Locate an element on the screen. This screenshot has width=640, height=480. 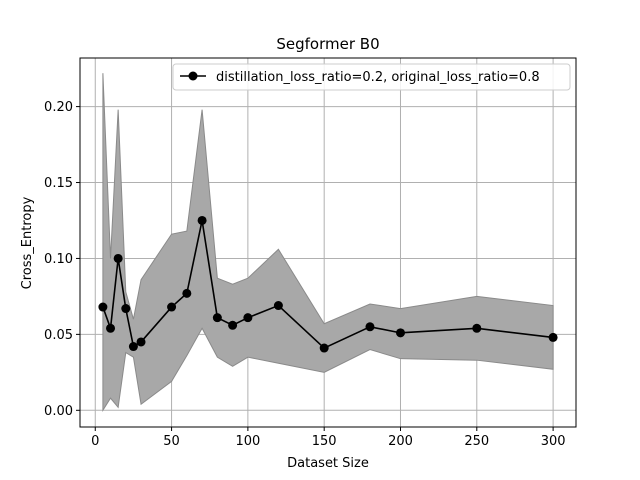
x-tick-label: 150 is located at coordinates (324, 441).